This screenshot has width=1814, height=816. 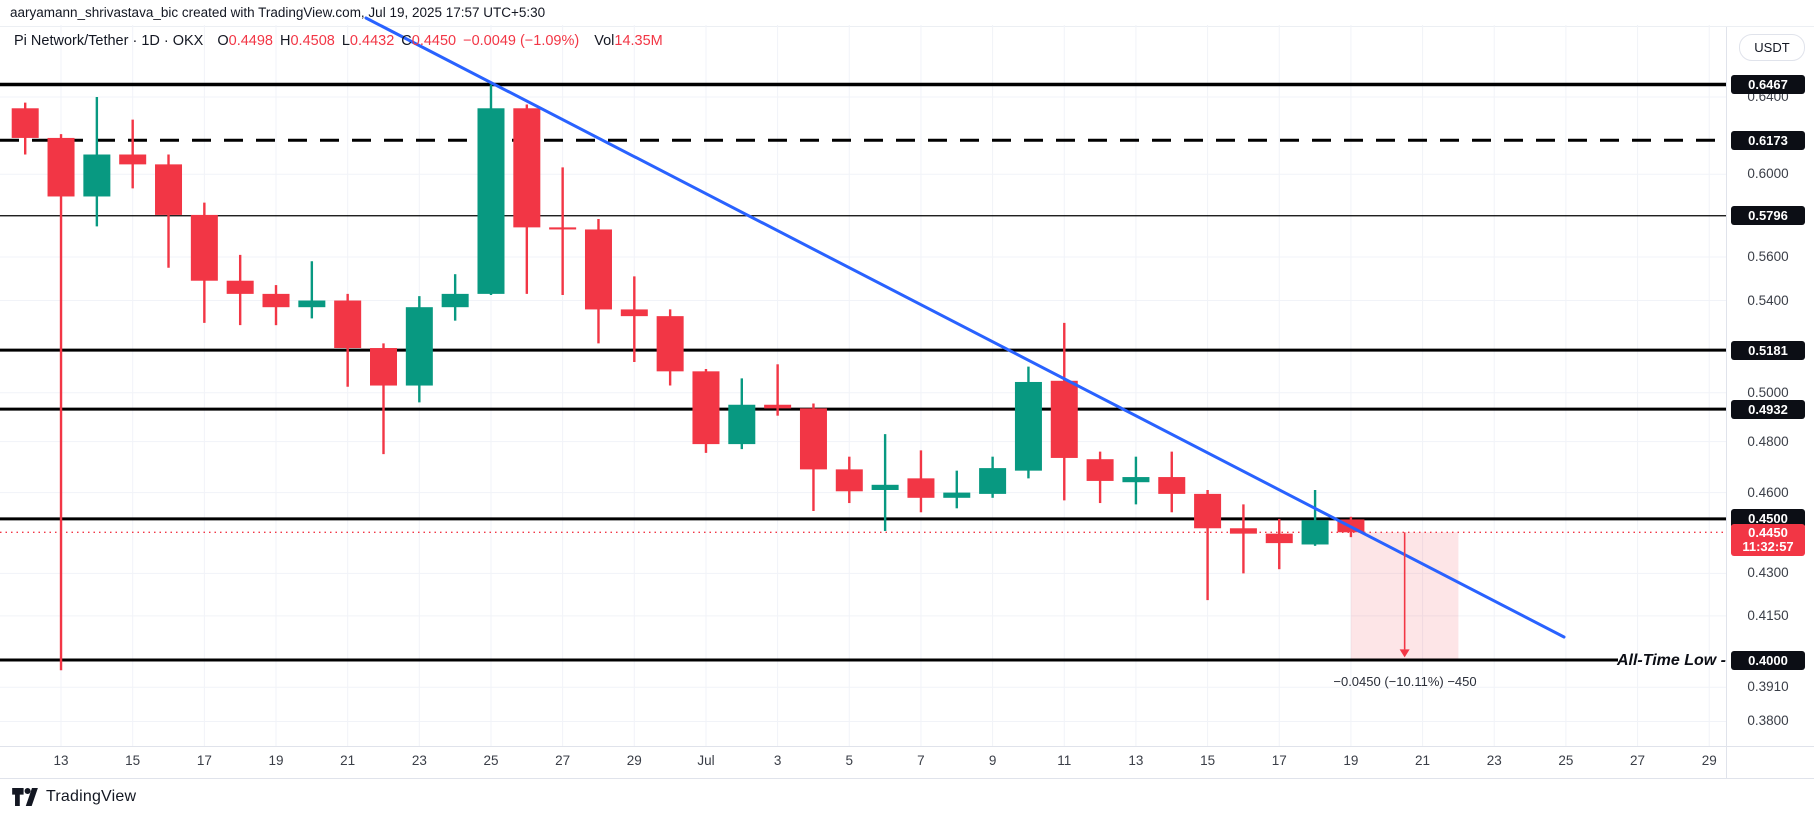 I want to click on price-tick-label: 0.5600, so click(x=1768, y=256).